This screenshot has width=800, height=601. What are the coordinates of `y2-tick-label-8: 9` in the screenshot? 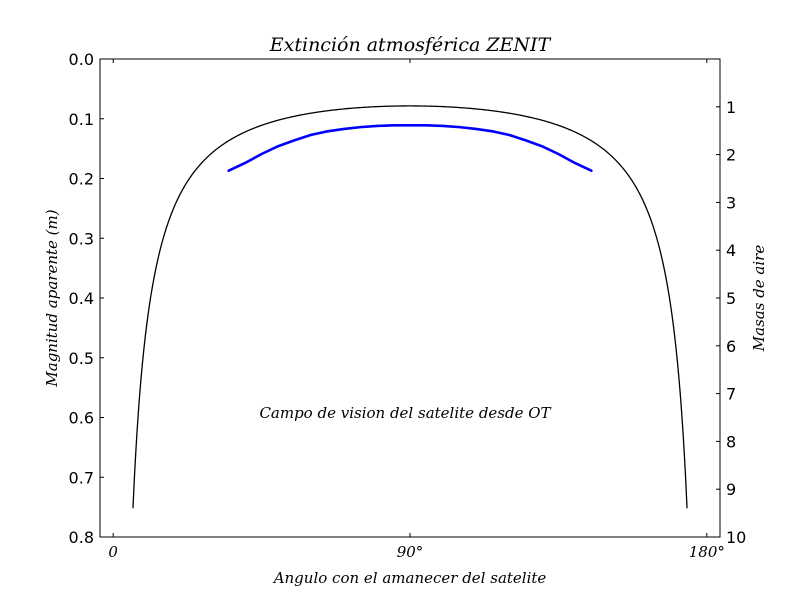 It's located at (731, 489).